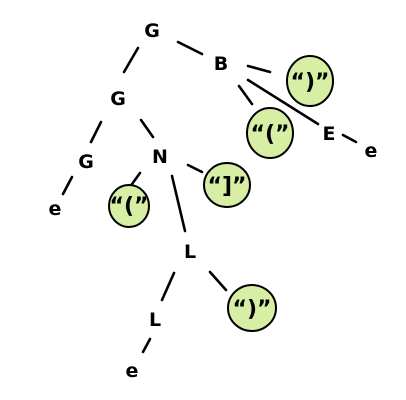 The height and width of the screenshot is (400, 406). What do you see at coordinates (245, 95) in the screenshot?
I see `edge-b-leaf-mid` at bounding box center [245, 95].